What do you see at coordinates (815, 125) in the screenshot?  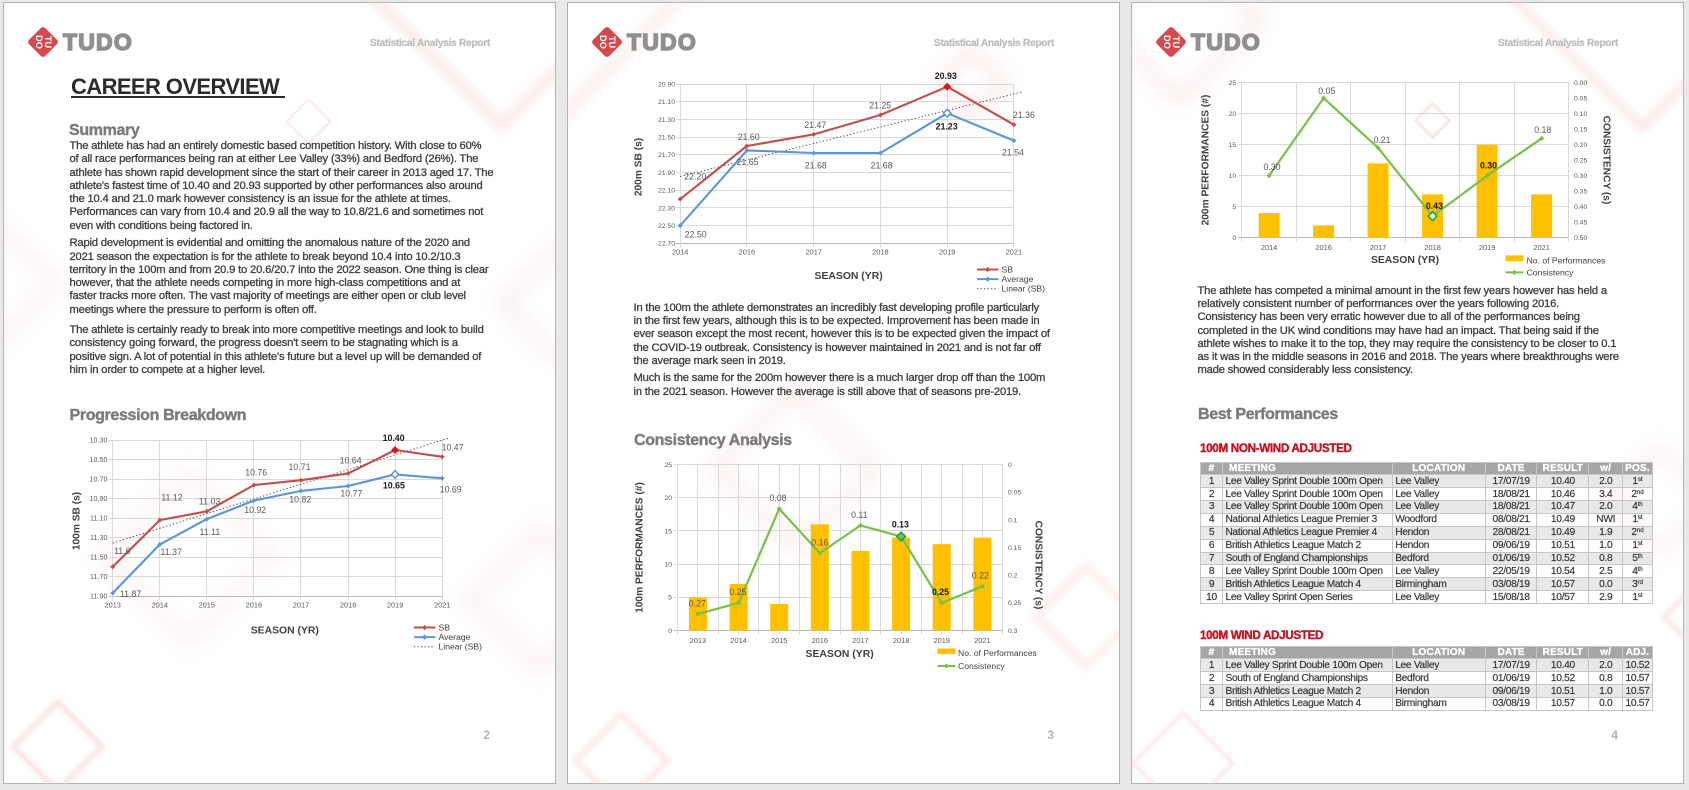 I see `svg-text: 21.47` at bounding box center [815, 125].